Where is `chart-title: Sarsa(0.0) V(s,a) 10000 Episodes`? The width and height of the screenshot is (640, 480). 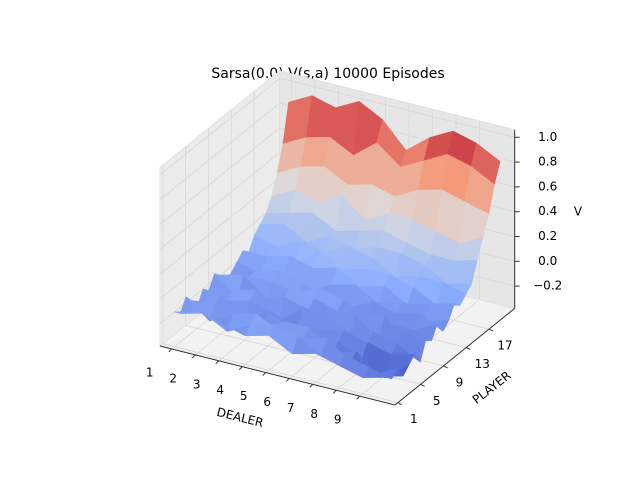
chart-title: Sarsa(0.0) V(s,a) 10000 Episodes is located at coordinates (327, 74).